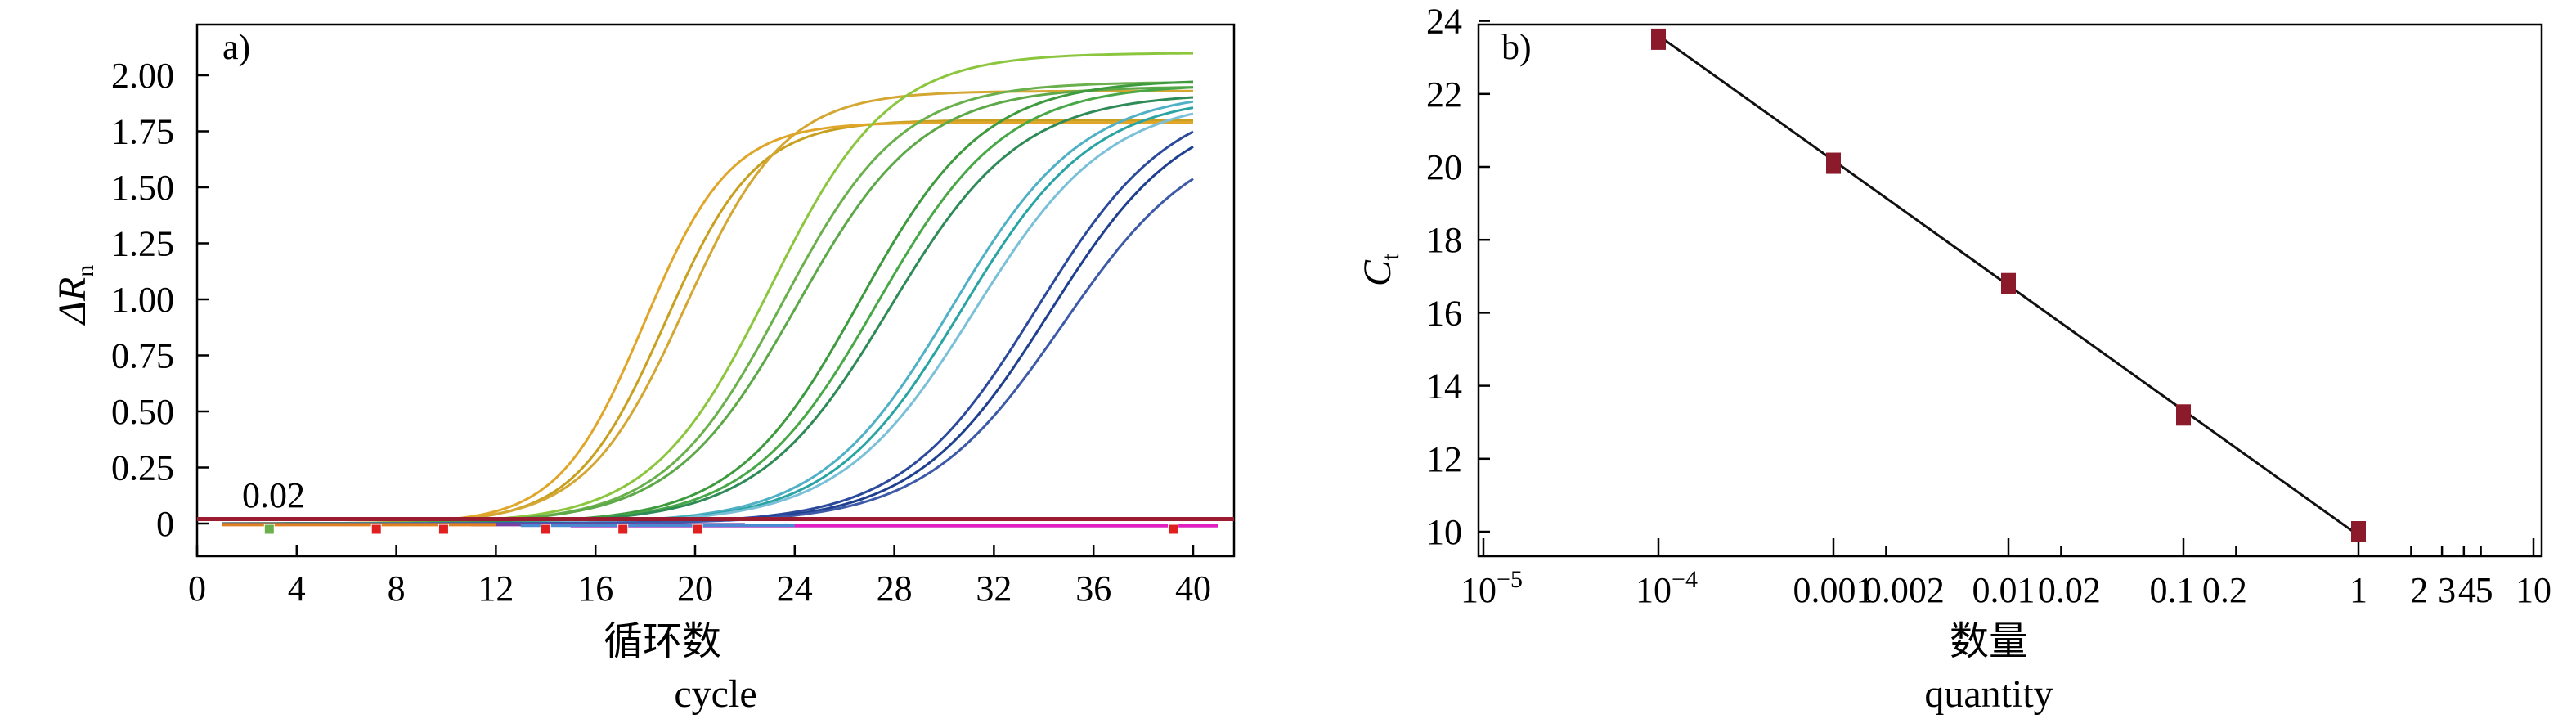 The image size is (2576, 728). I want to click on panel-a-ylabel-main: ΔR, so click(72, 302).